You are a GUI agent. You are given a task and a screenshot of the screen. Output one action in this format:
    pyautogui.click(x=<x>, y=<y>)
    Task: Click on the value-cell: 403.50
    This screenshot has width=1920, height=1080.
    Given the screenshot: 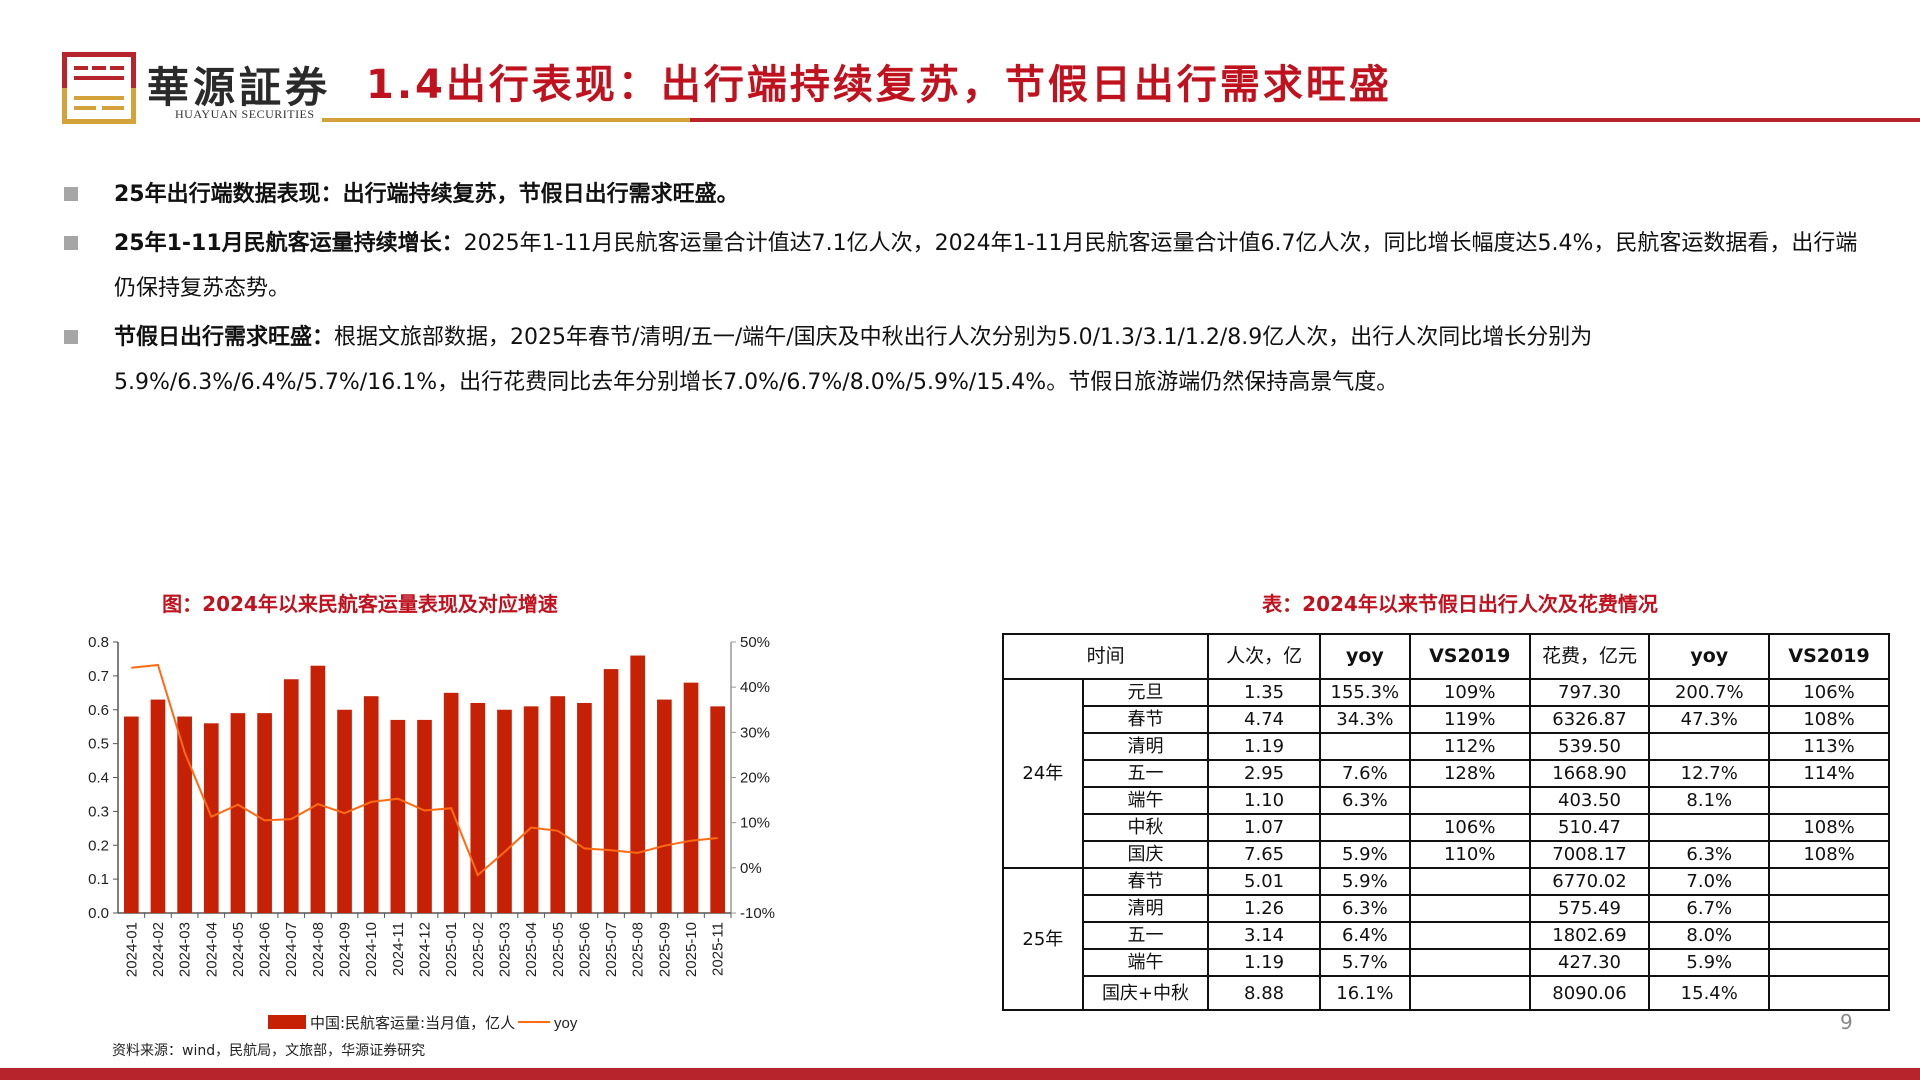 What is the action you would take?
    pyautogui.click(x=1589, y=800)
    